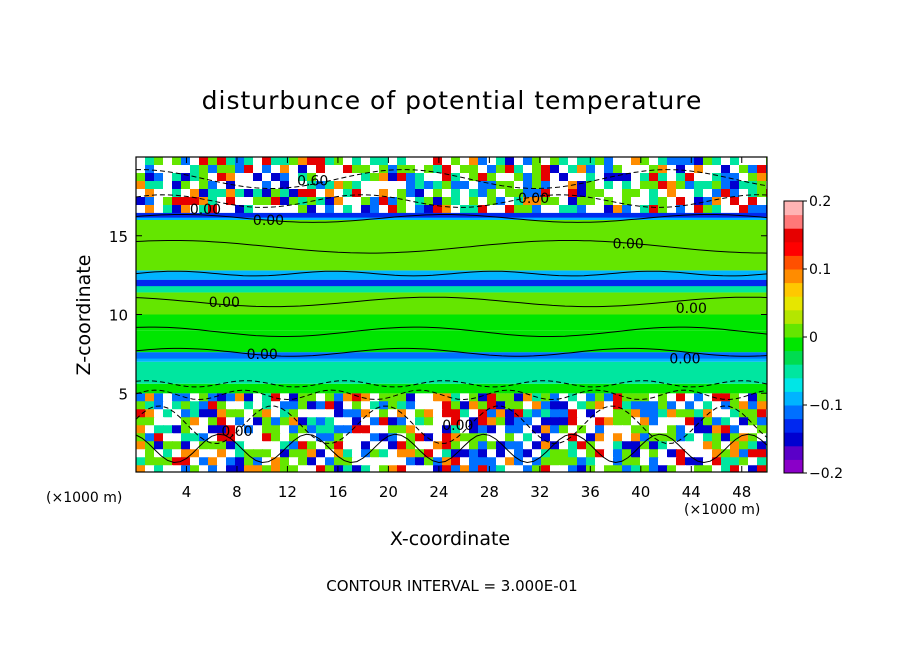 The width and height of the screenshot is (904, 654). What do you see at coordinates (123, 394) in the screenshot?
I see `y-tick-label: 5` at bounding box center [123, 394].